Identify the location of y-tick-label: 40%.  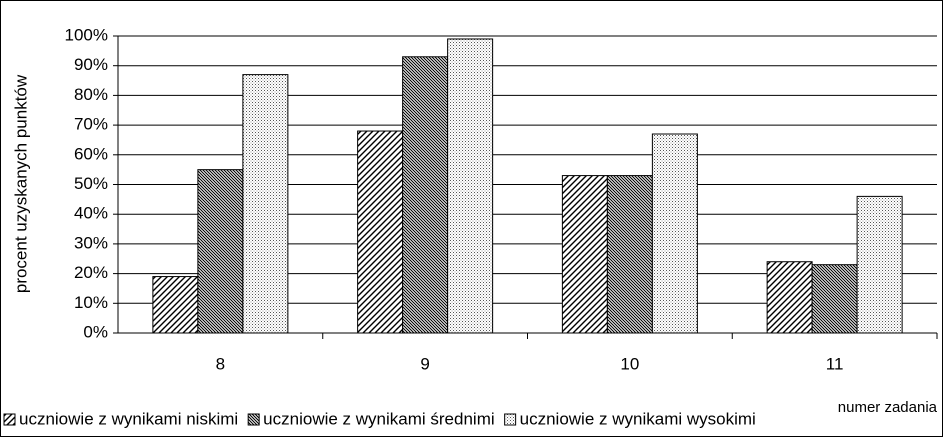
(91, 213).